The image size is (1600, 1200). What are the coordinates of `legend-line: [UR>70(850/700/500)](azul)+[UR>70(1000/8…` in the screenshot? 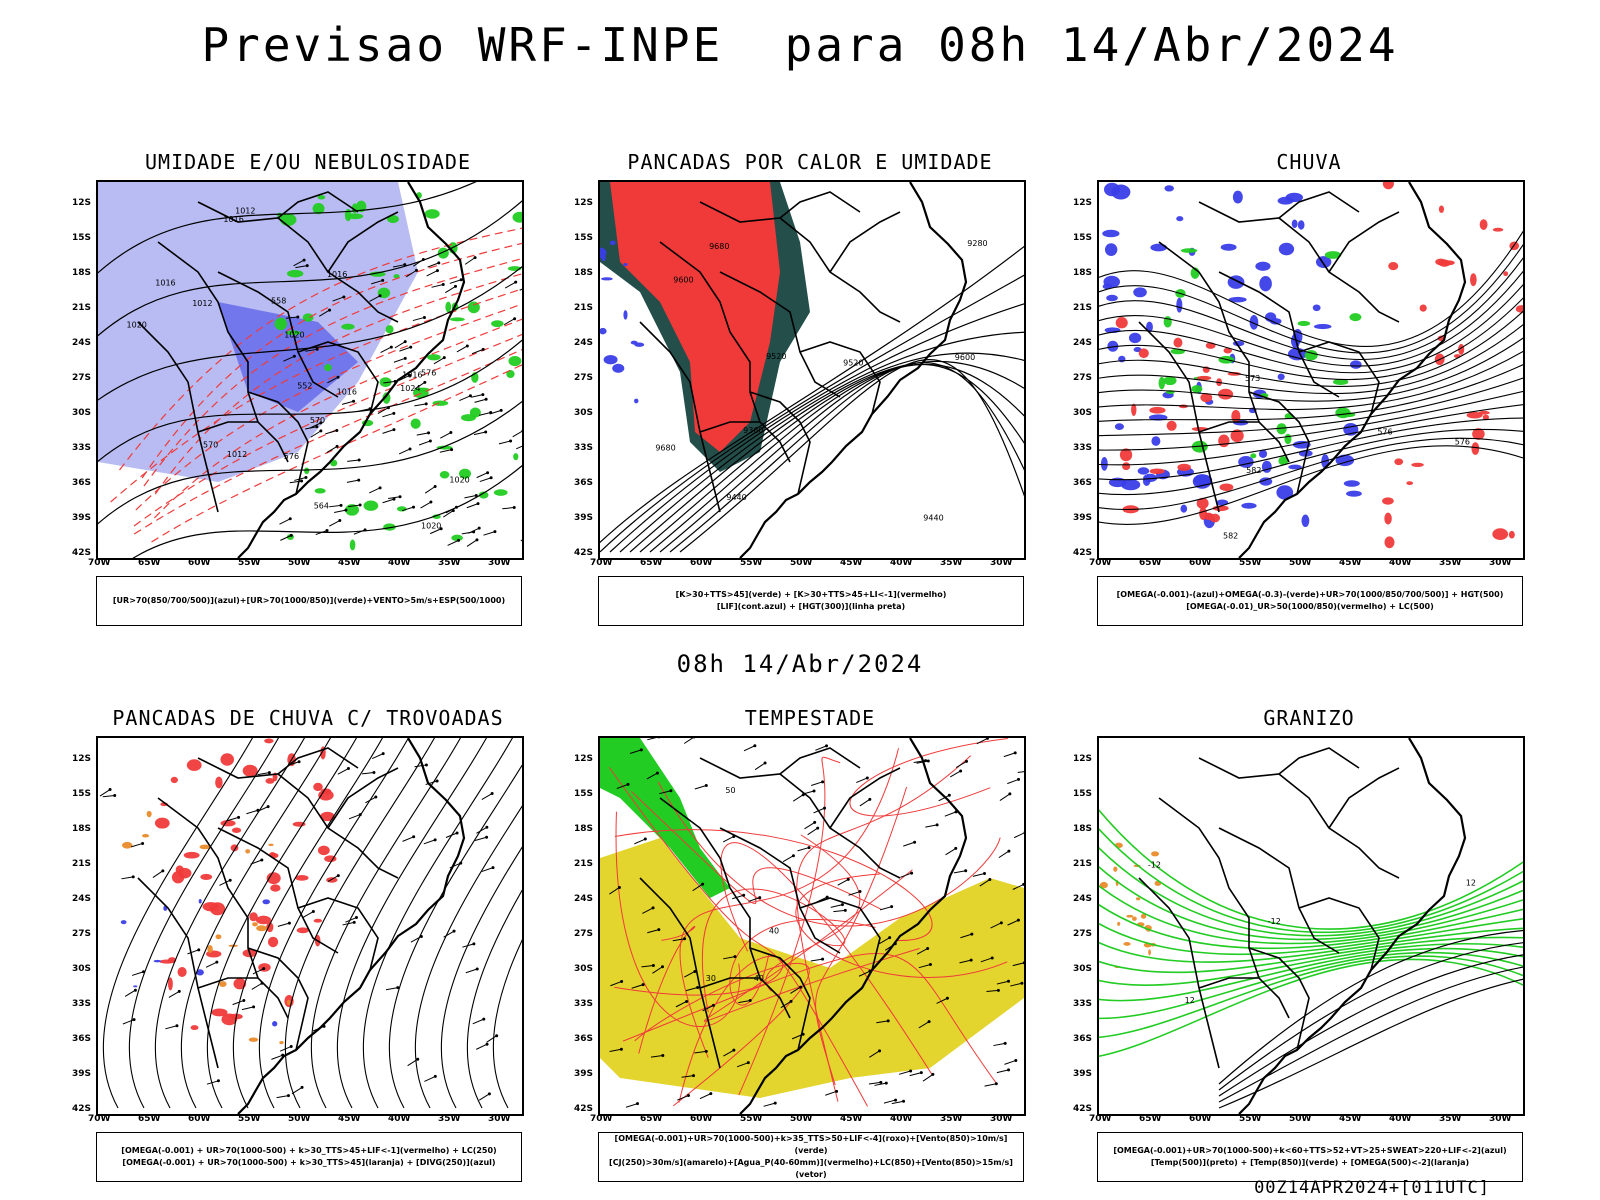 It's located at (309, 600).